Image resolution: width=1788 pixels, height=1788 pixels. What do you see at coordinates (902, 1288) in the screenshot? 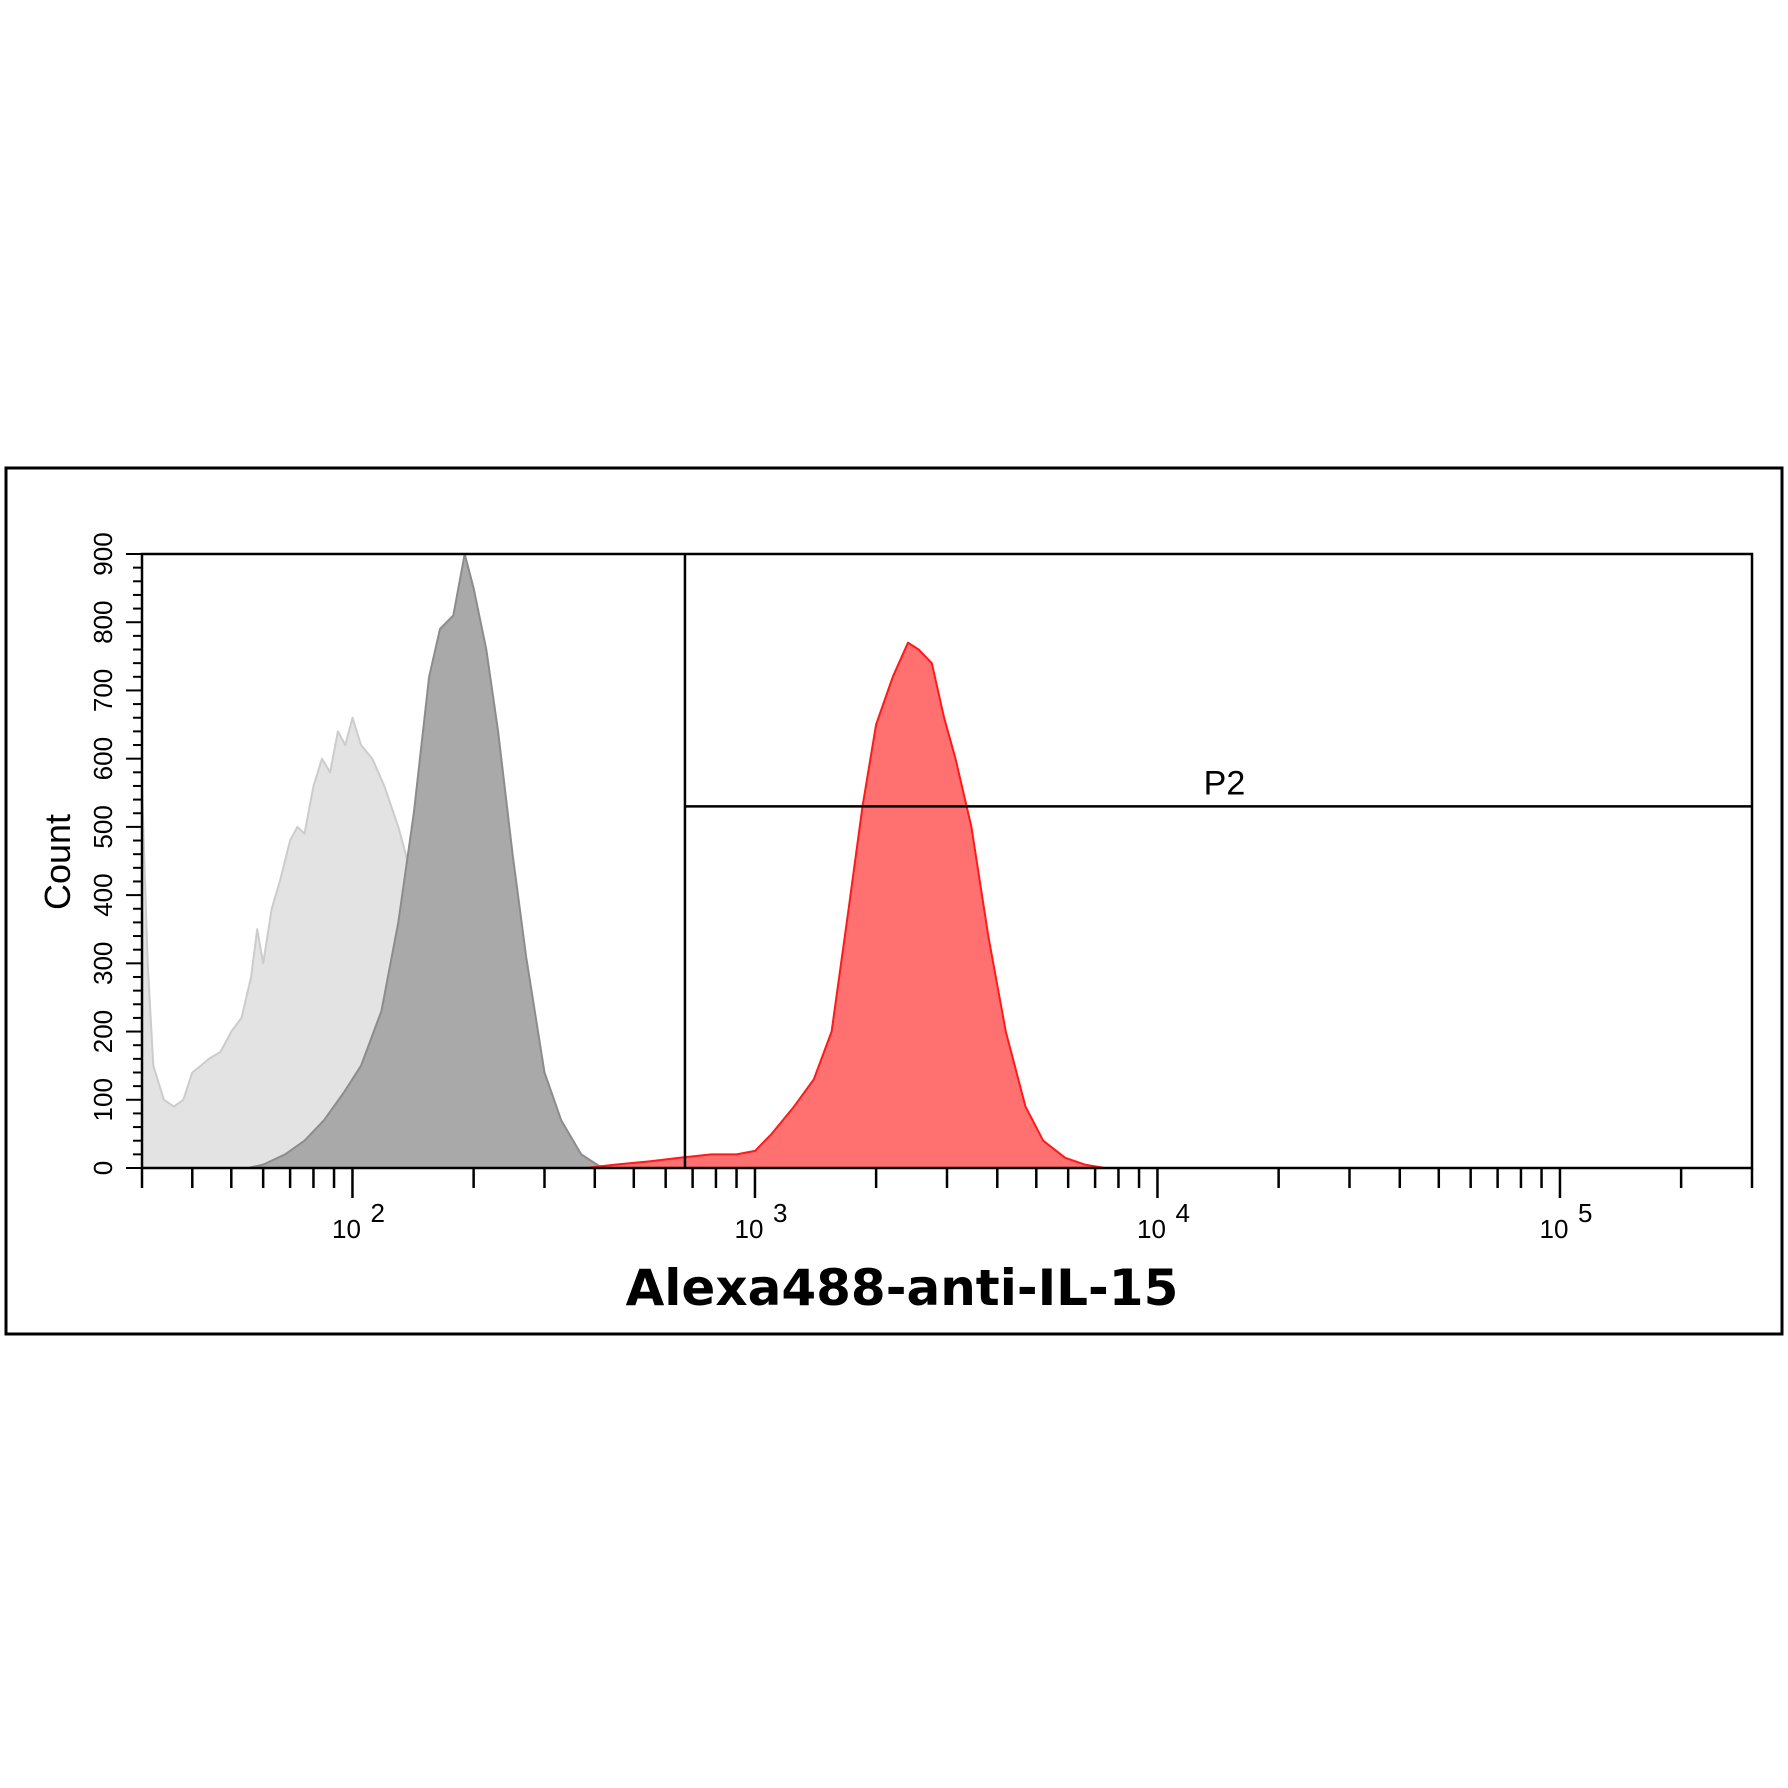
I see `x-axis-title: Alexa488-anti-IL-15` at bounding box center [902, 1288].